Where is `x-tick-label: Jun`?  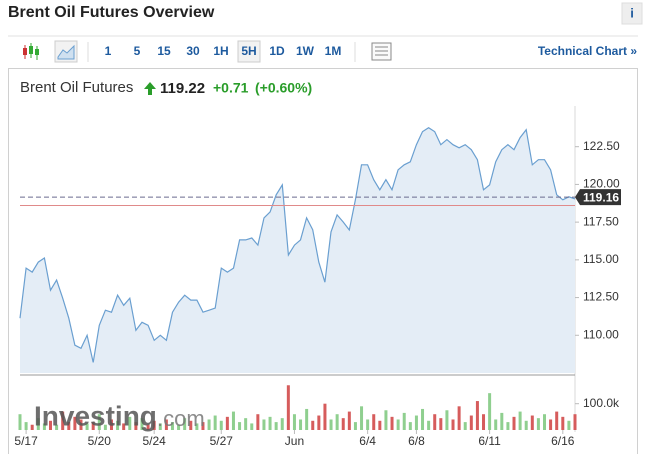 x-tick-label: Jun is located at coordinates (294, 441).